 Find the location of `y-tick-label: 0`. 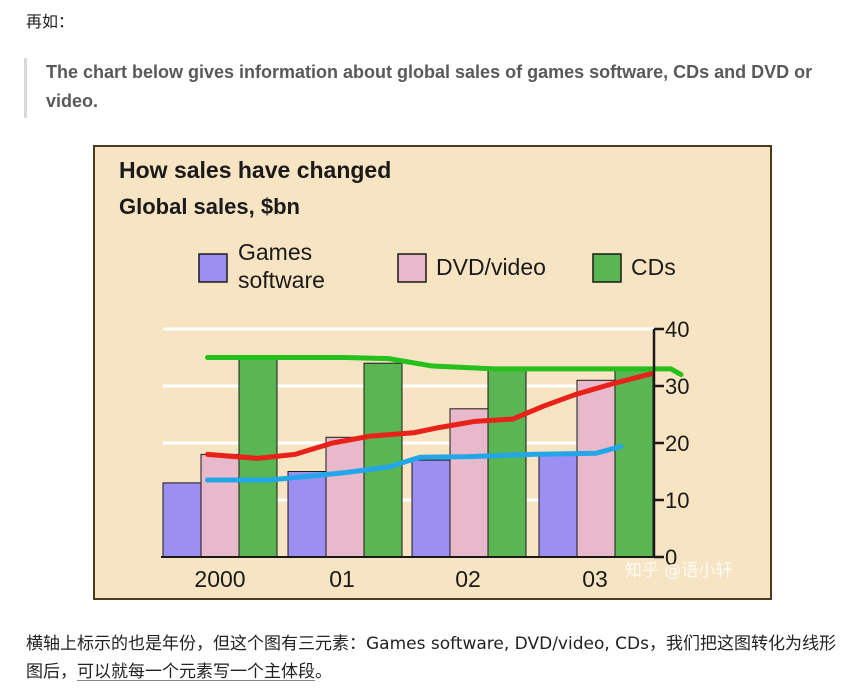

y-tick-label: 0 is located at coordinates (671, 557).